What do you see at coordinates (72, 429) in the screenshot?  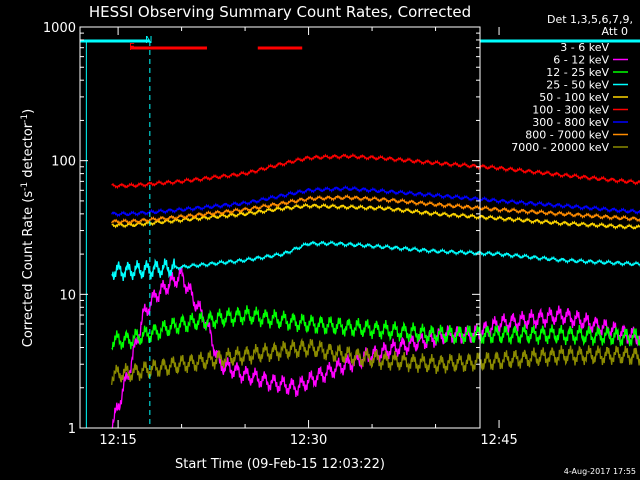 I see `y-tick-label: 1` at bounding box center [72, 429].